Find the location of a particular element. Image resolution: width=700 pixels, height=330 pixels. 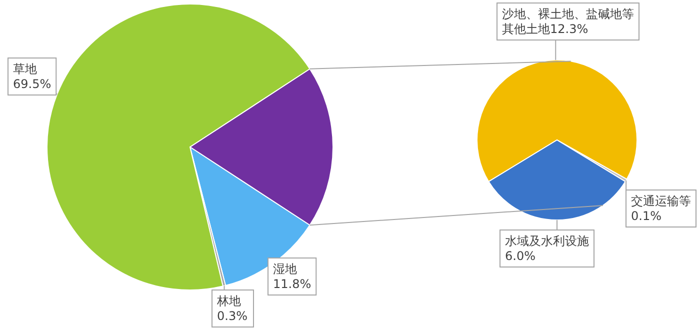

slice-label: 交通运输等 is located at coordinates (661, 201).